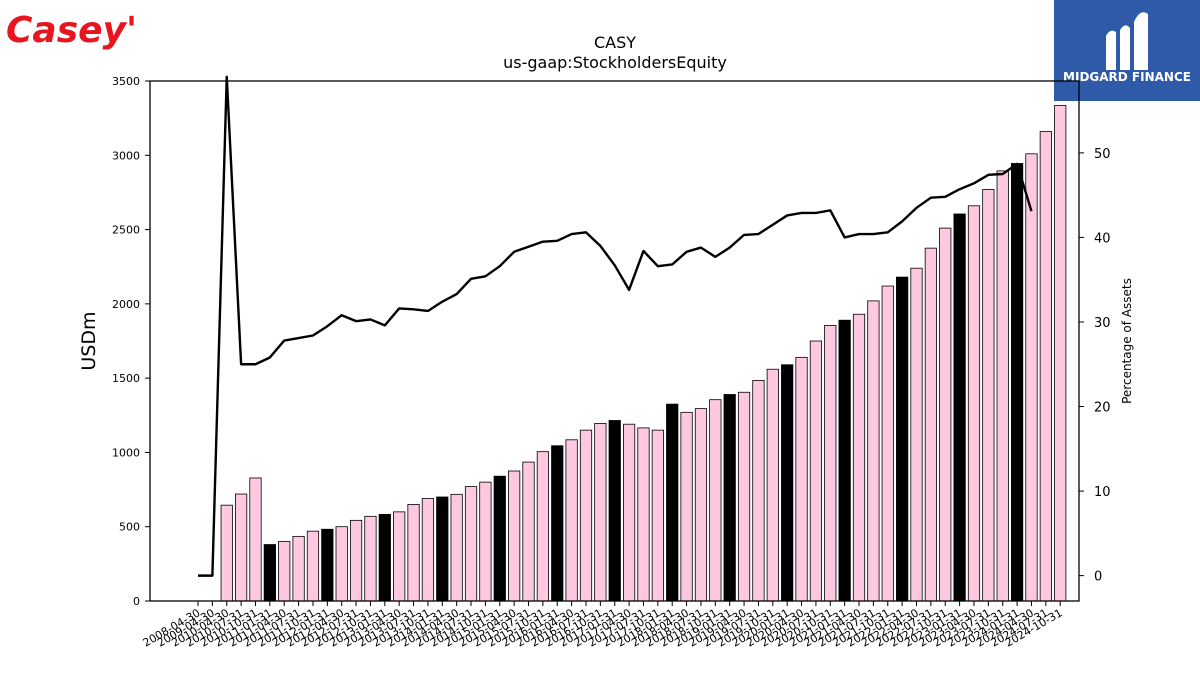 The width and height of the screenshot is (1200, 675). Describe the element at coordinates (1095, 366) in the screenshot. I see `right-axis-ticks: 0 10 20 30 40 50` at that location.